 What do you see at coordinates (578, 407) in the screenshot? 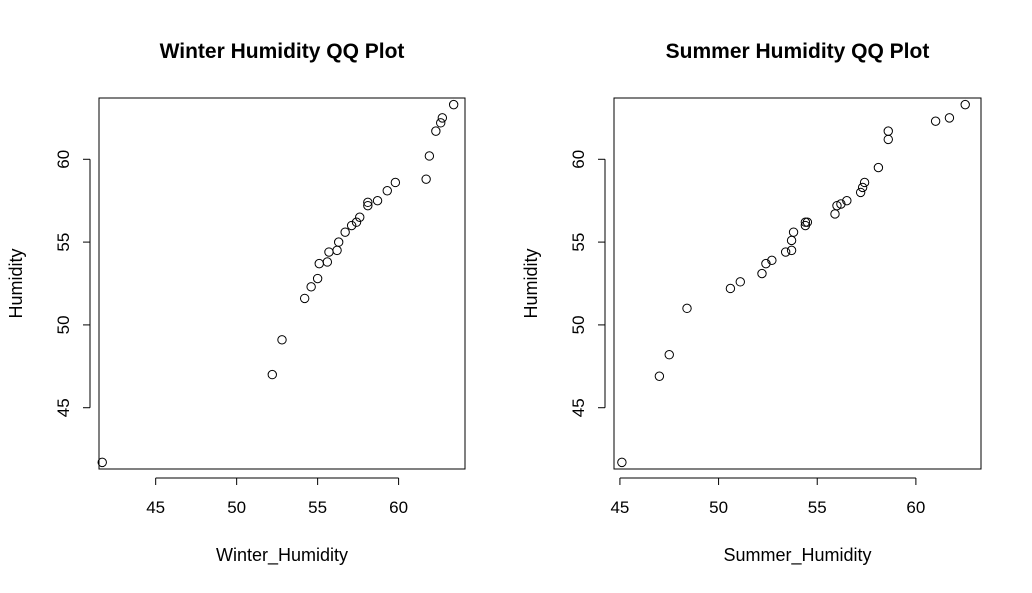
I see `summer-y-tick-label: 45` at bounding box center [578, 407].